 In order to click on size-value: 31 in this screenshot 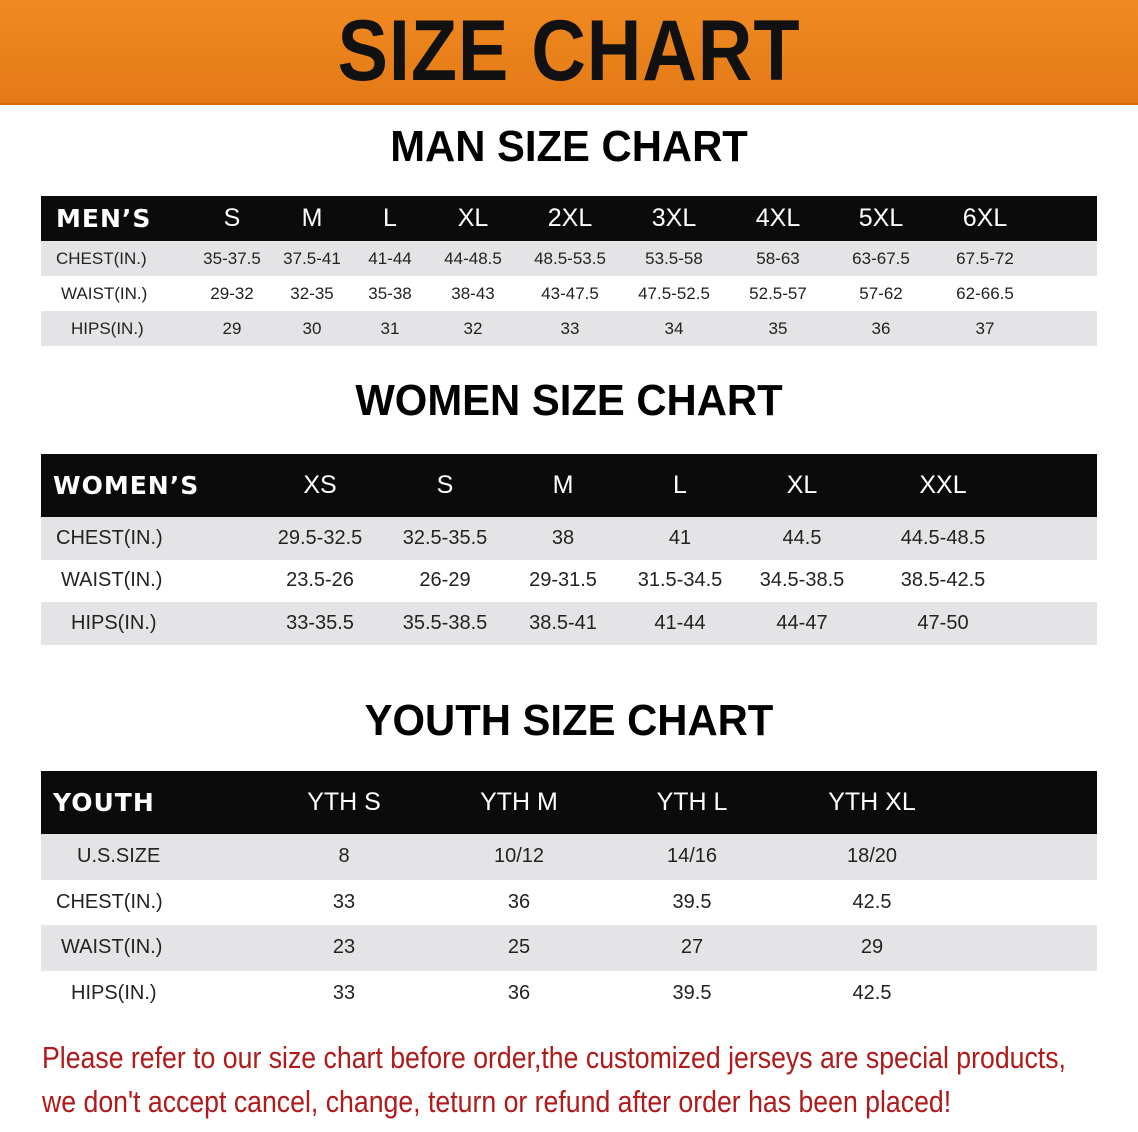, I will do `click(390, 328)`.